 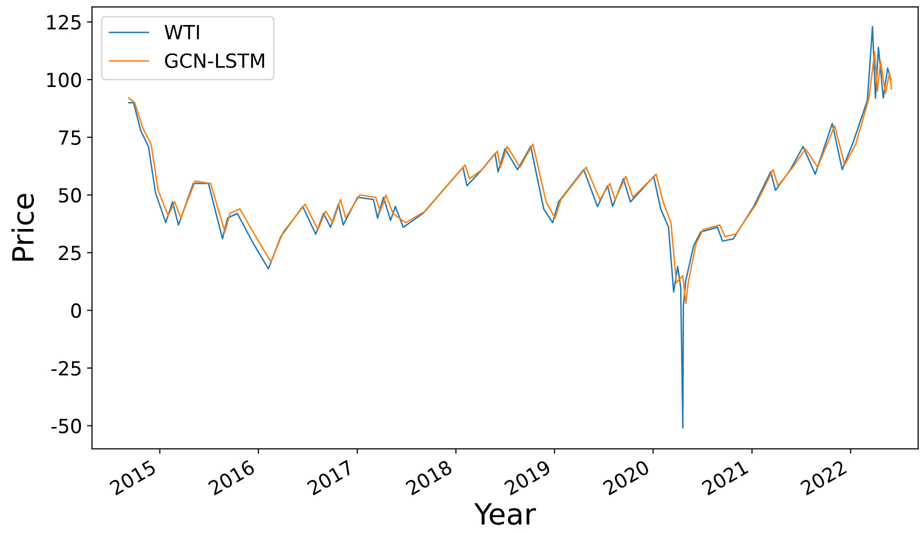 What do you see at coordinates (66, 426) in the screenshot?
I see `y-tick-label: -50` at bounding box center [66, 426].